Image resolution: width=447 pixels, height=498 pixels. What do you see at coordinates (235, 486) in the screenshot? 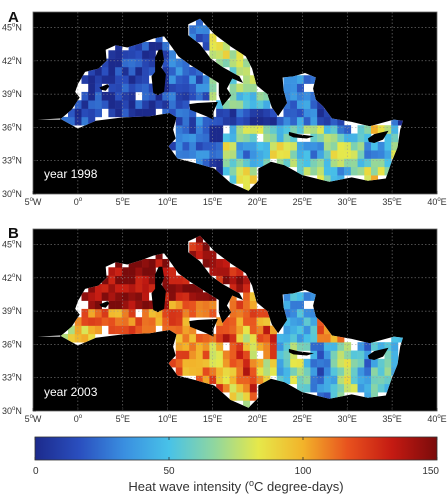
I see `colorbar-label: Heat wave intensity (oC degree-days)` at bounding box center [235, 486].